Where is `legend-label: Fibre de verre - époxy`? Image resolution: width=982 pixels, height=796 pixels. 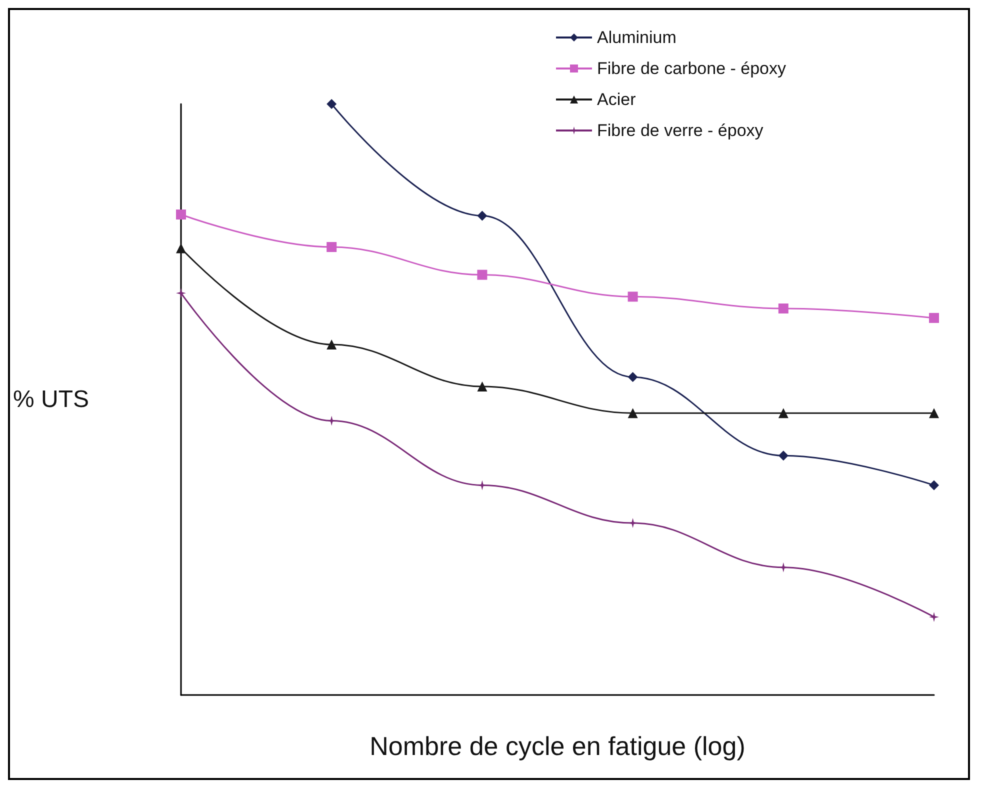
legend-label: Fibre de verre - époxy is located at coordinates (680, 130).